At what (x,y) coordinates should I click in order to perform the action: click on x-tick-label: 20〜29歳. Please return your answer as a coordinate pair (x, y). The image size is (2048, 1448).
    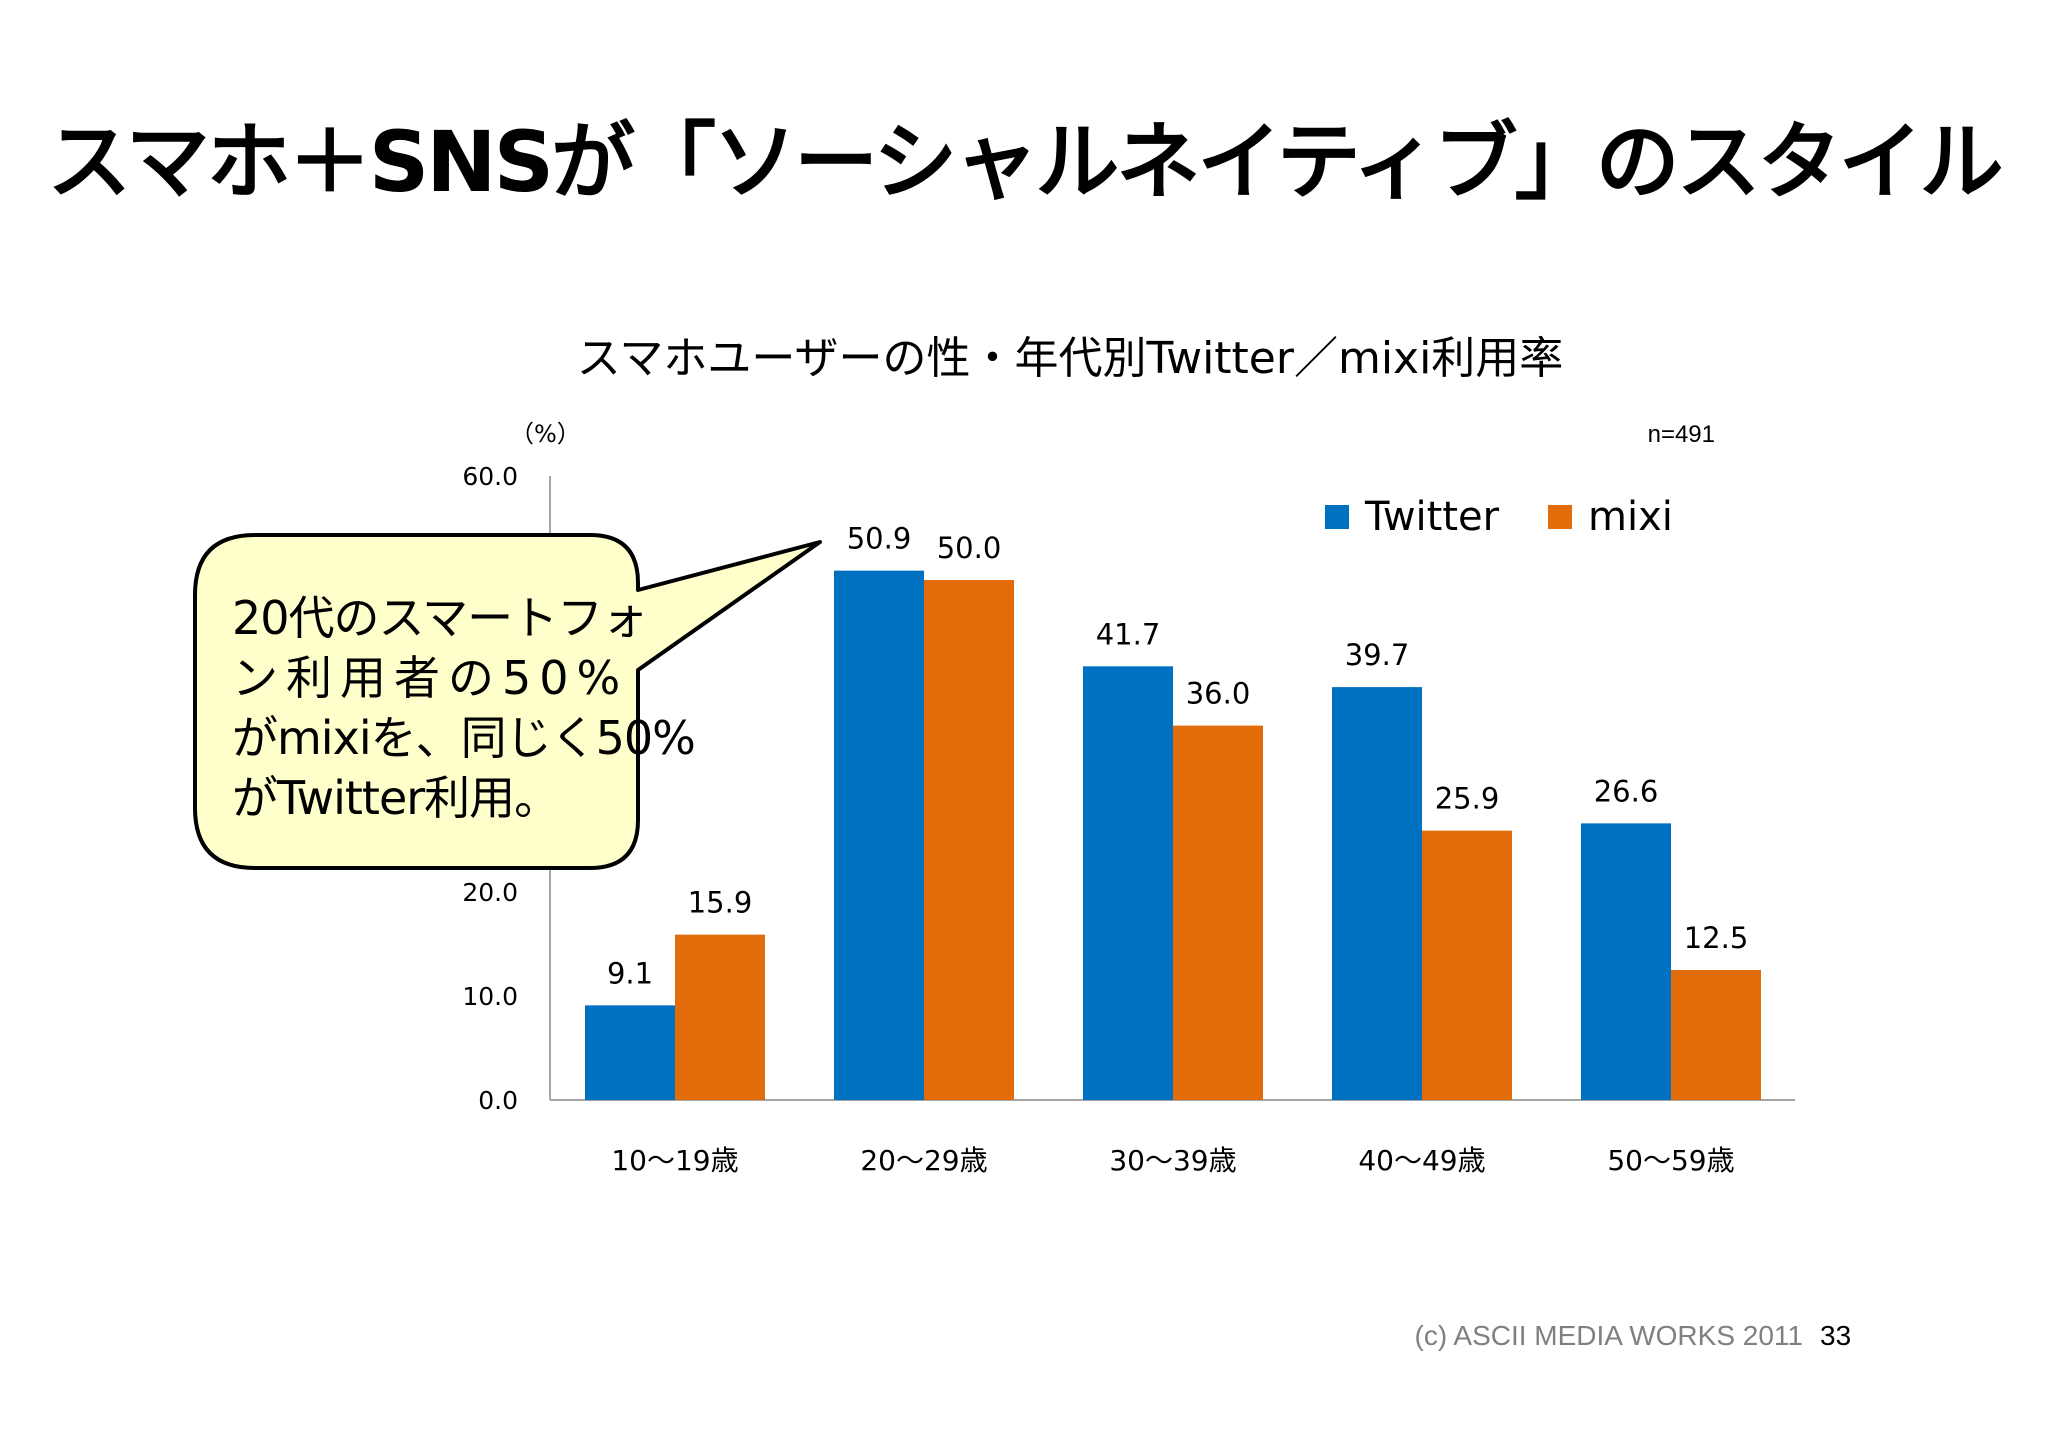
    Looking at the image, I should click on (923, 1160).